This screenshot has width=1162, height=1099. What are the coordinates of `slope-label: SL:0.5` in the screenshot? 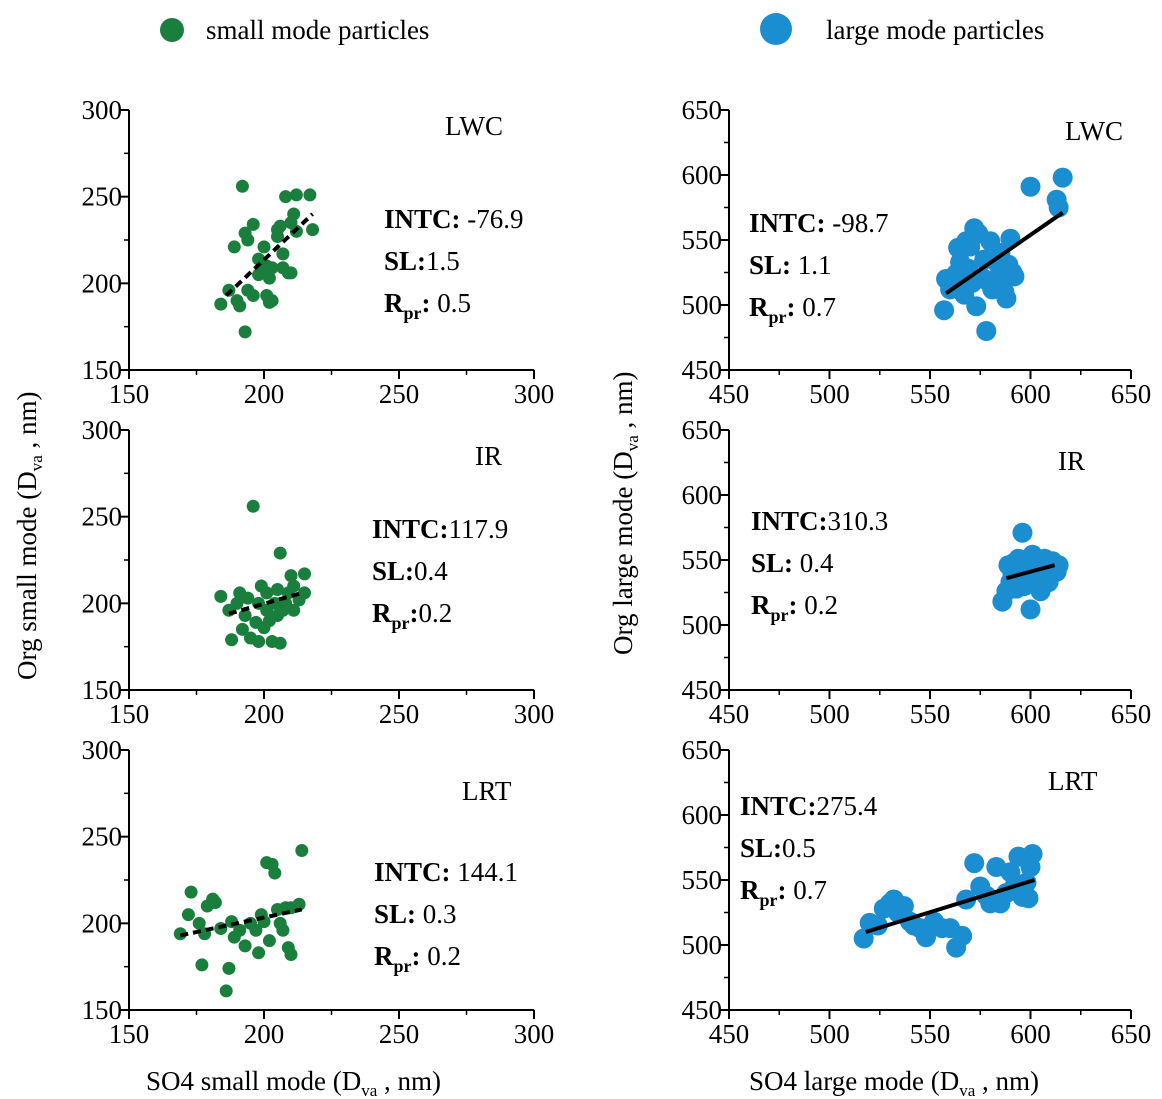 It's located at (778, 848).